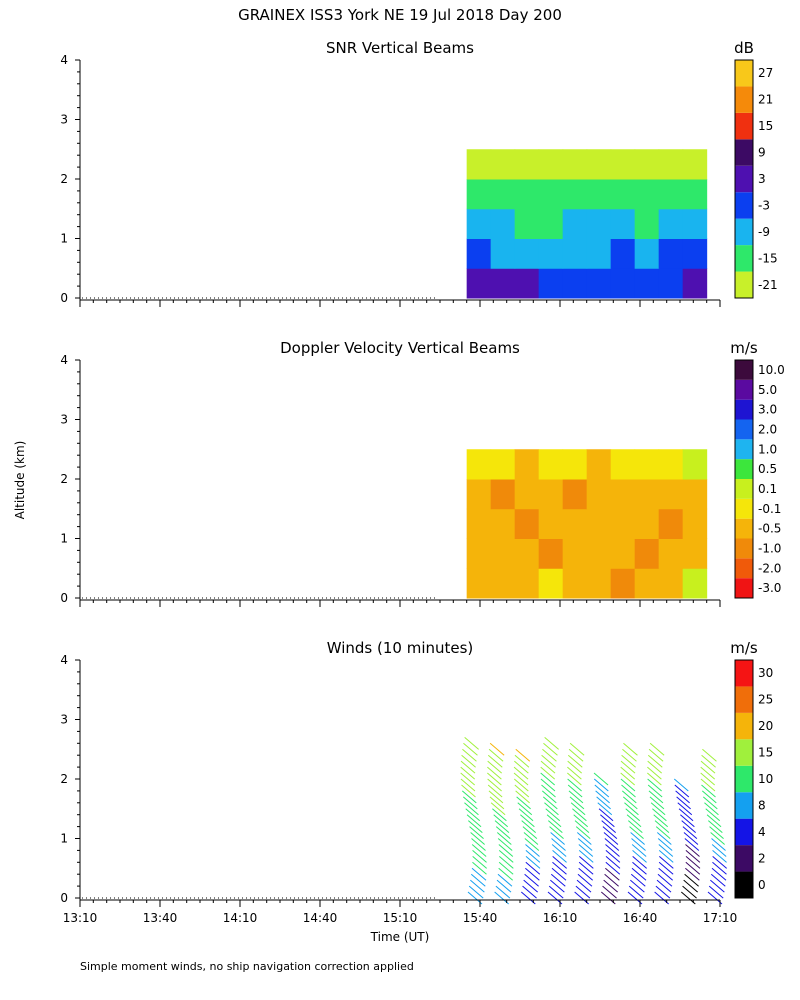 This screenshot has width=800, height=1000. Describe the element at coordinates (320, 918) in the screenshot. I see `winds-x-tick-label: 14:40` at that location.